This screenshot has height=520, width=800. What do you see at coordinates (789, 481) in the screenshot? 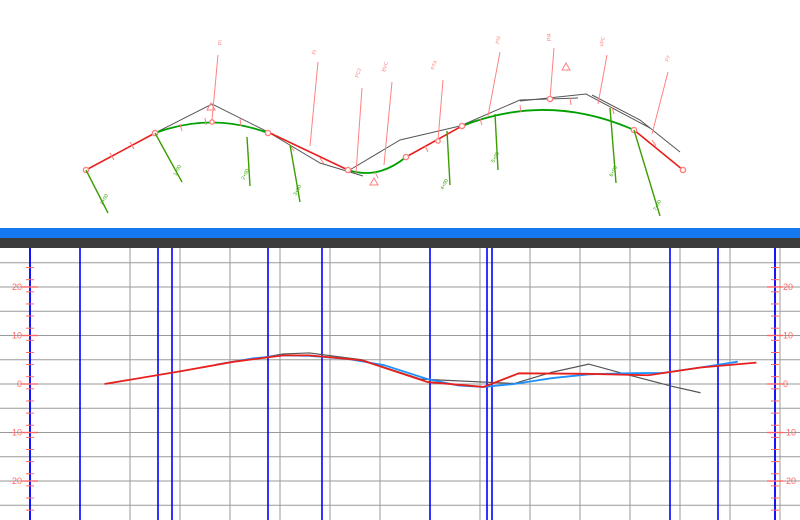
I see `axis-label-right-4: -20` at bounding box center [789, 481].